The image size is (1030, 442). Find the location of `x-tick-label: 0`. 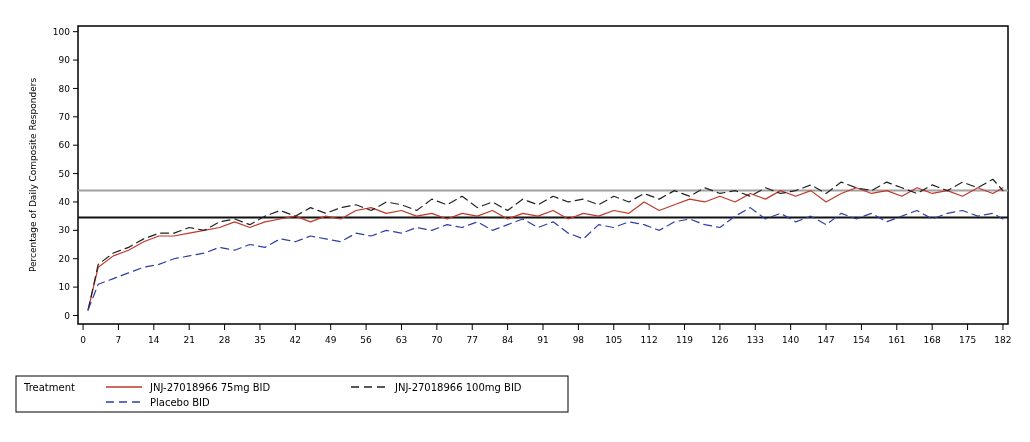

x-tick-label: 0 is located at coordinates (83, 340).